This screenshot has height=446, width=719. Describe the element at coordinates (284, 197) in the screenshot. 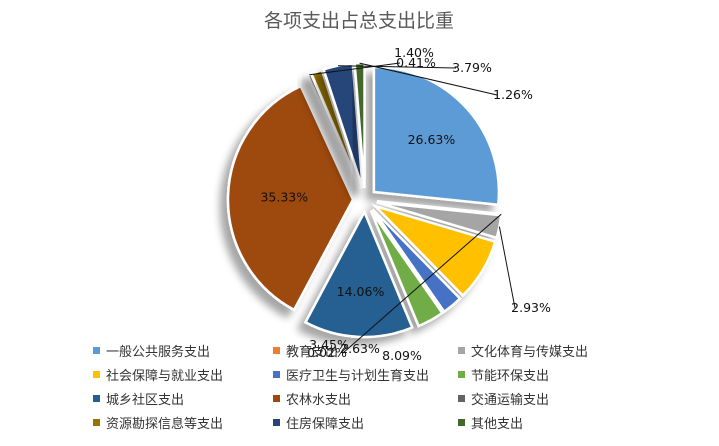

I see `data-label-8: 35.33%` at that location.